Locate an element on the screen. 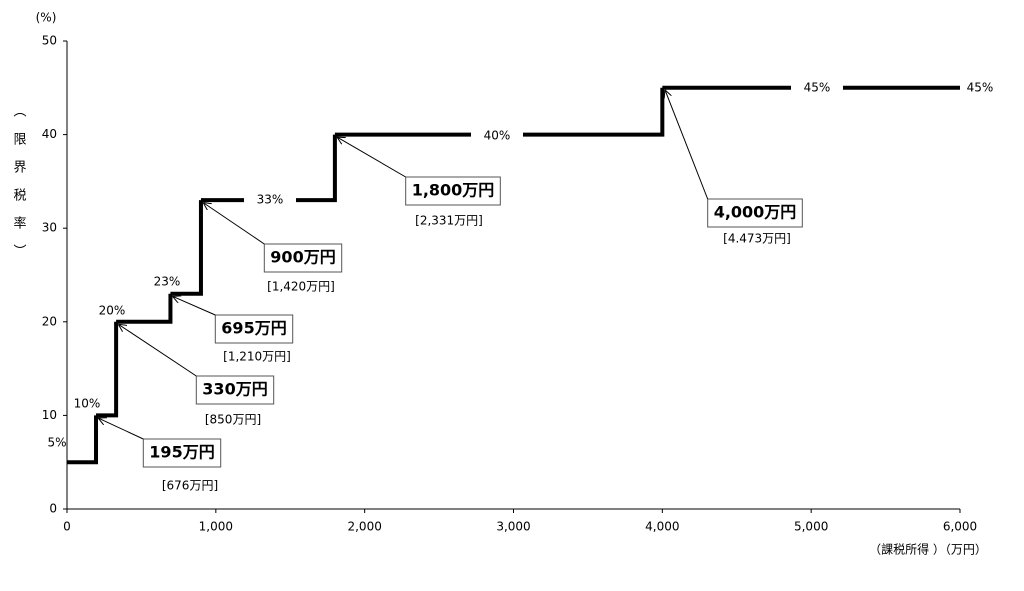  y-axis-label: （限界税率） is located at coordinates (19, 188).